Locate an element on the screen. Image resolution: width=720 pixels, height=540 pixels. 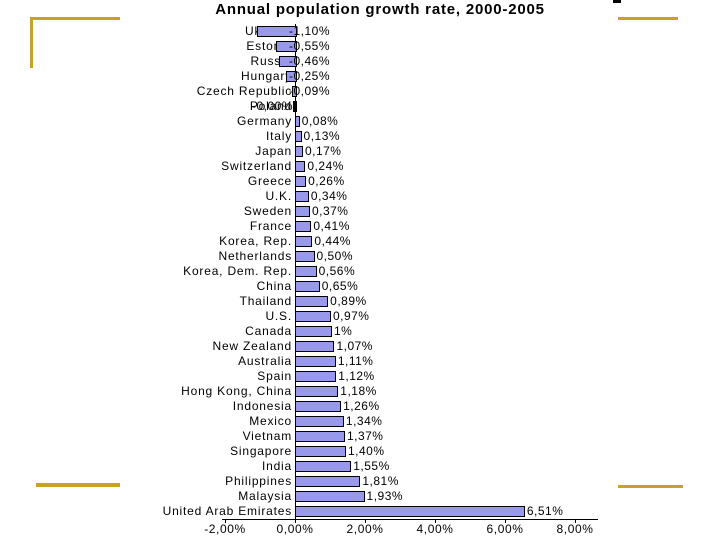
category-label: Hungary is located at coordinates (266, 76).